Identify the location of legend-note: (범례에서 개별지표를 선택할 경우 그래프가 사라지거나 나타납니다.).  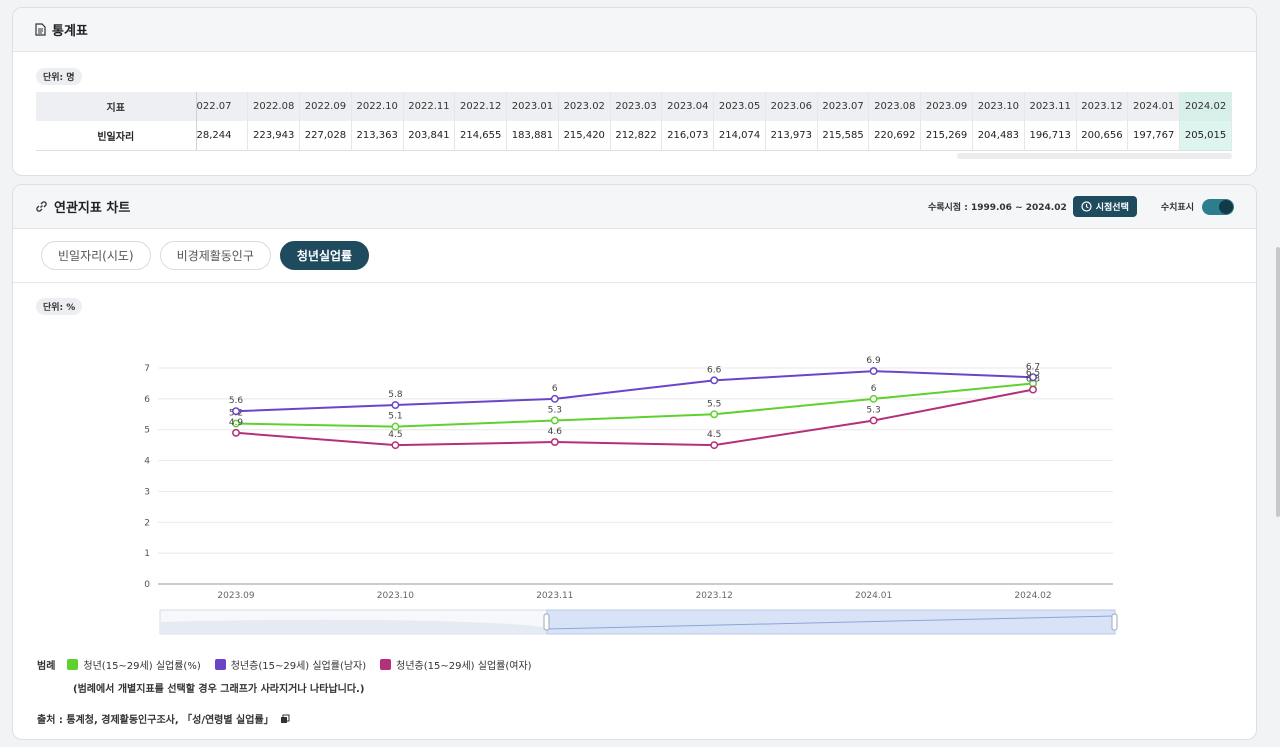
(219, 689).